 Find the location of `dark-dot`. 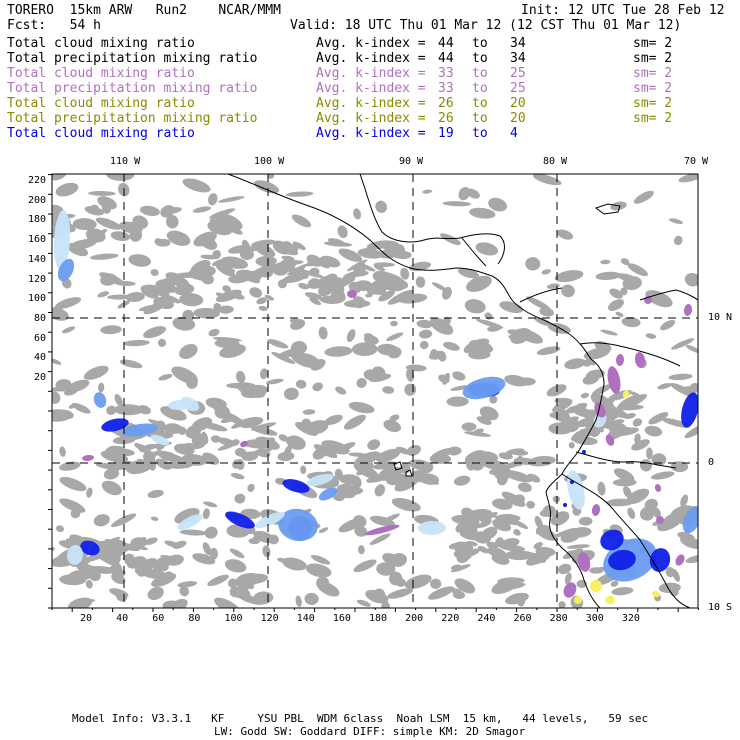

dark-dot is located at coordinates (565, 505).